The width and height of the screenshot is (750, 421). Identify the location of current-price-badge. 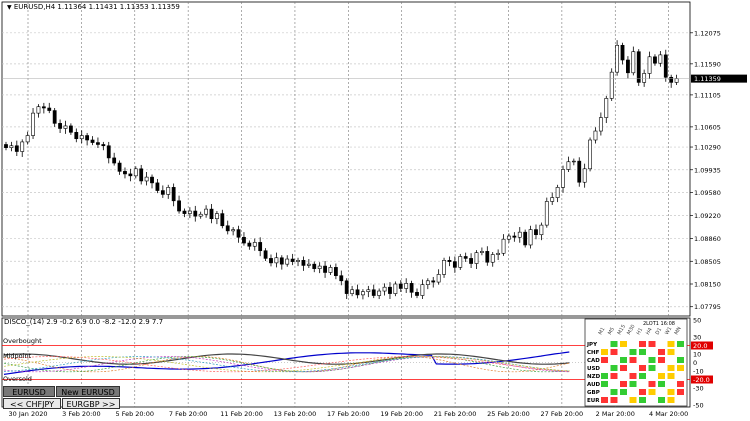
(719, 78).